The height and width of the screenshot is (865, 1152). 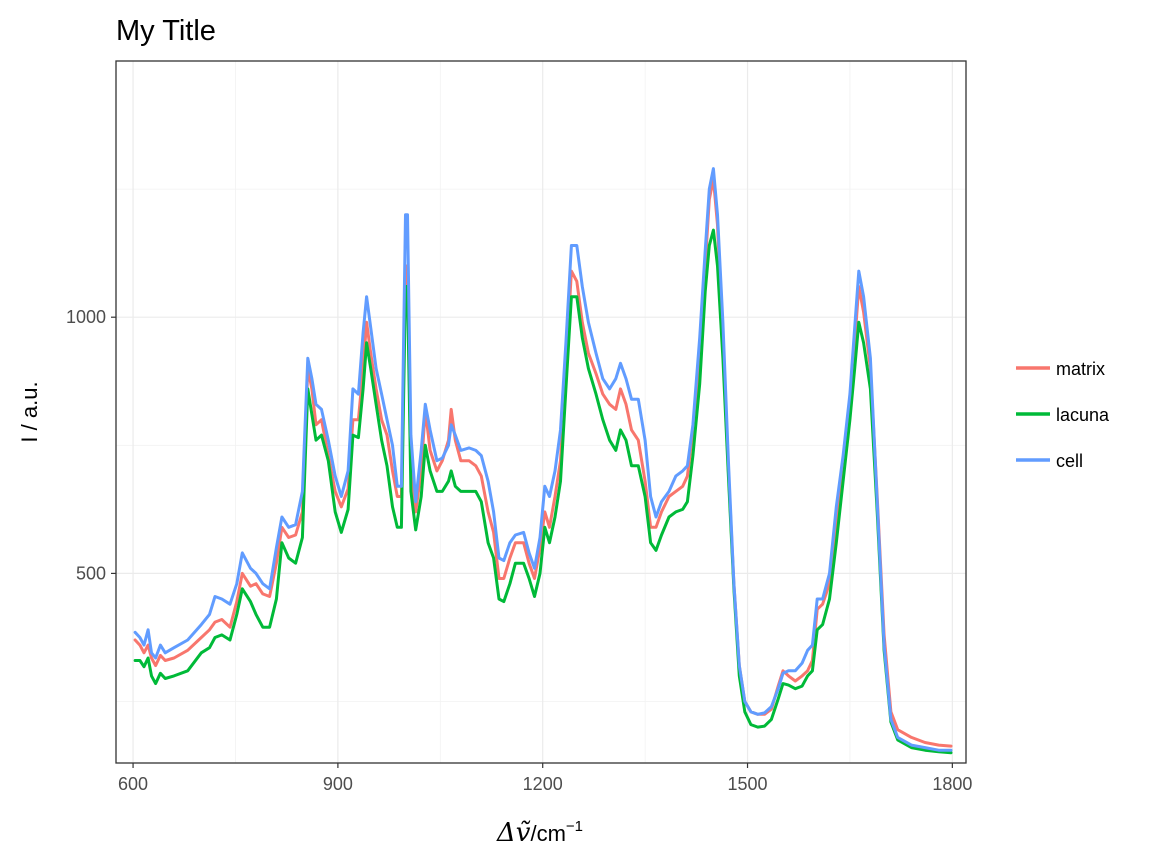 I want to click on x-axis-title-unit: /cm, so click(x=547, y=833).